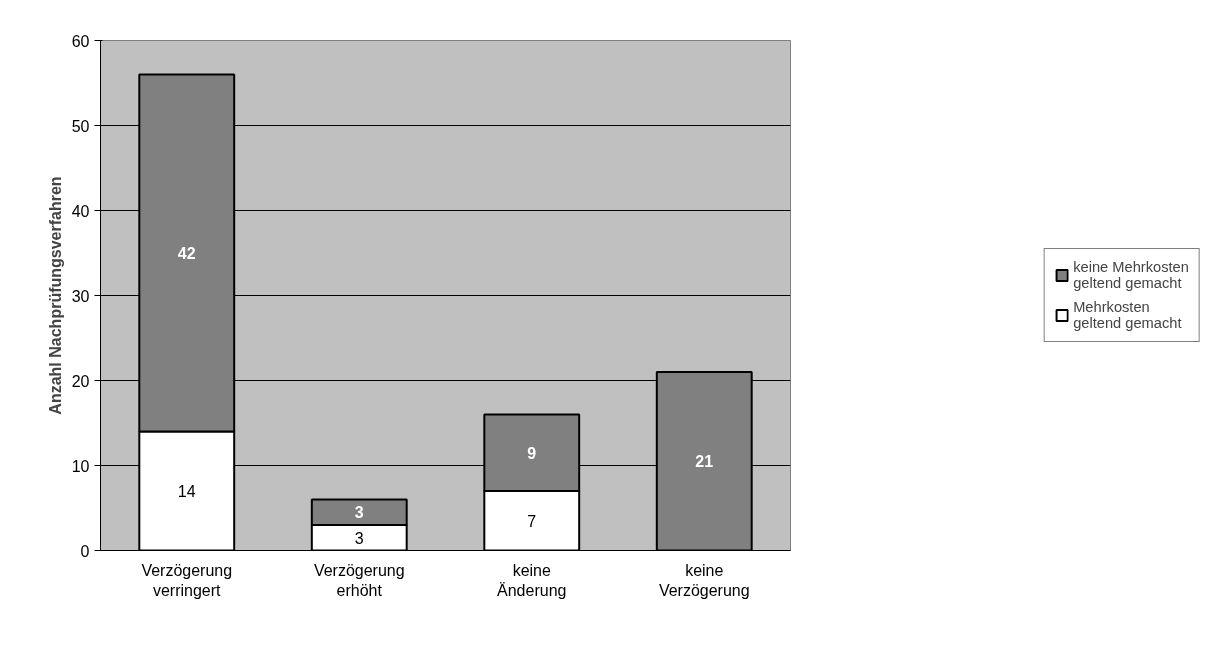  What do you see at coordinates (704, 580) in the screenshot?
I see `x-tick-label: keine Verzögerung` at bounding box center [704, 580].